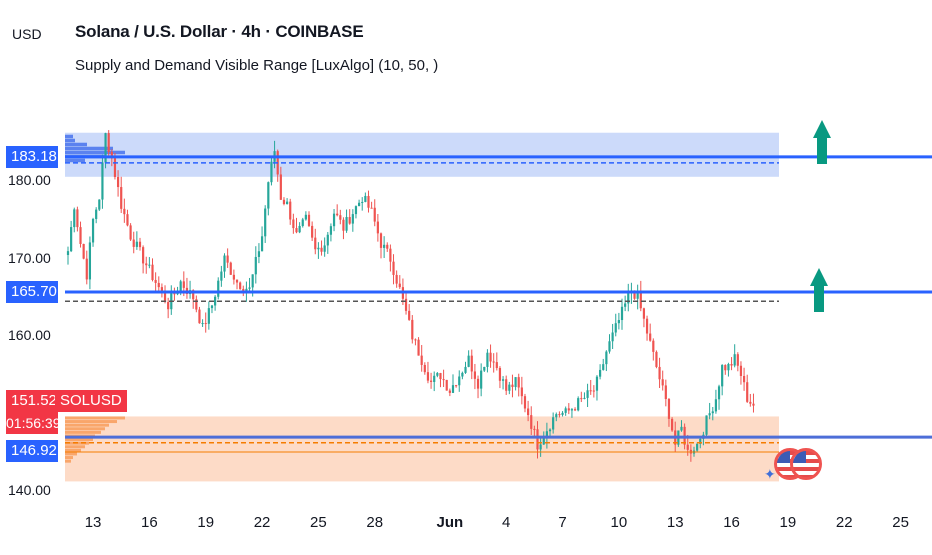 This screenshot has width=932, height=555. What do you see at coordinates (91, 400) in the screenshot?
I see `symbol-tag: SOLUSD` at bounding box center [91, 400].